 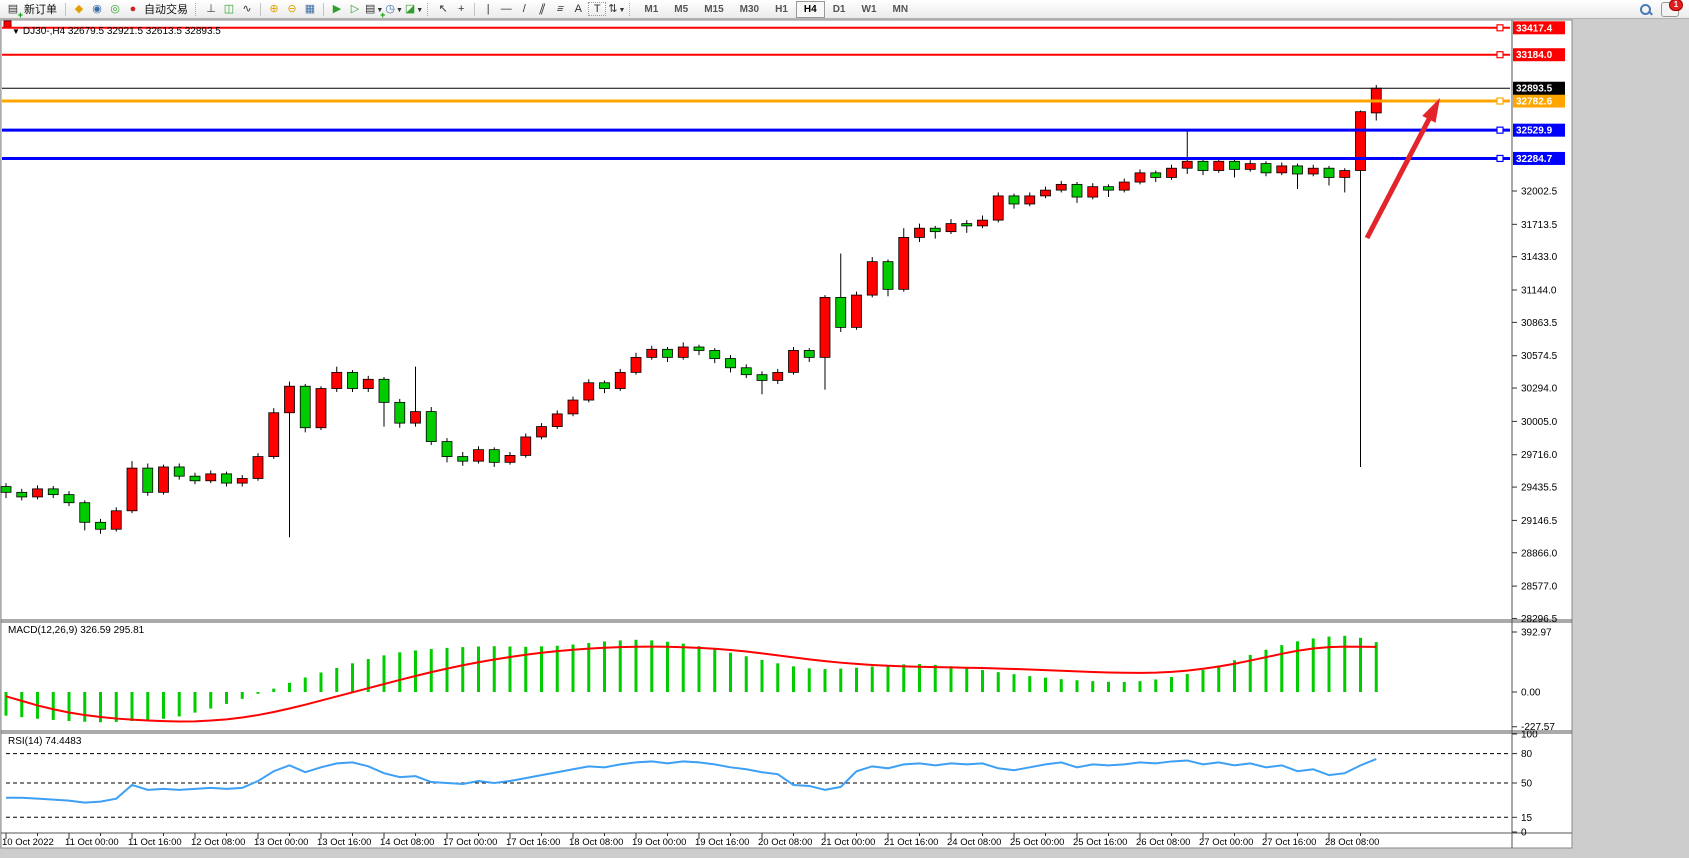 What do you see at coordinates (681, 9) in the screenshot?
I see `timeframe-button-m5: M5` at bounding box center [681, 9].